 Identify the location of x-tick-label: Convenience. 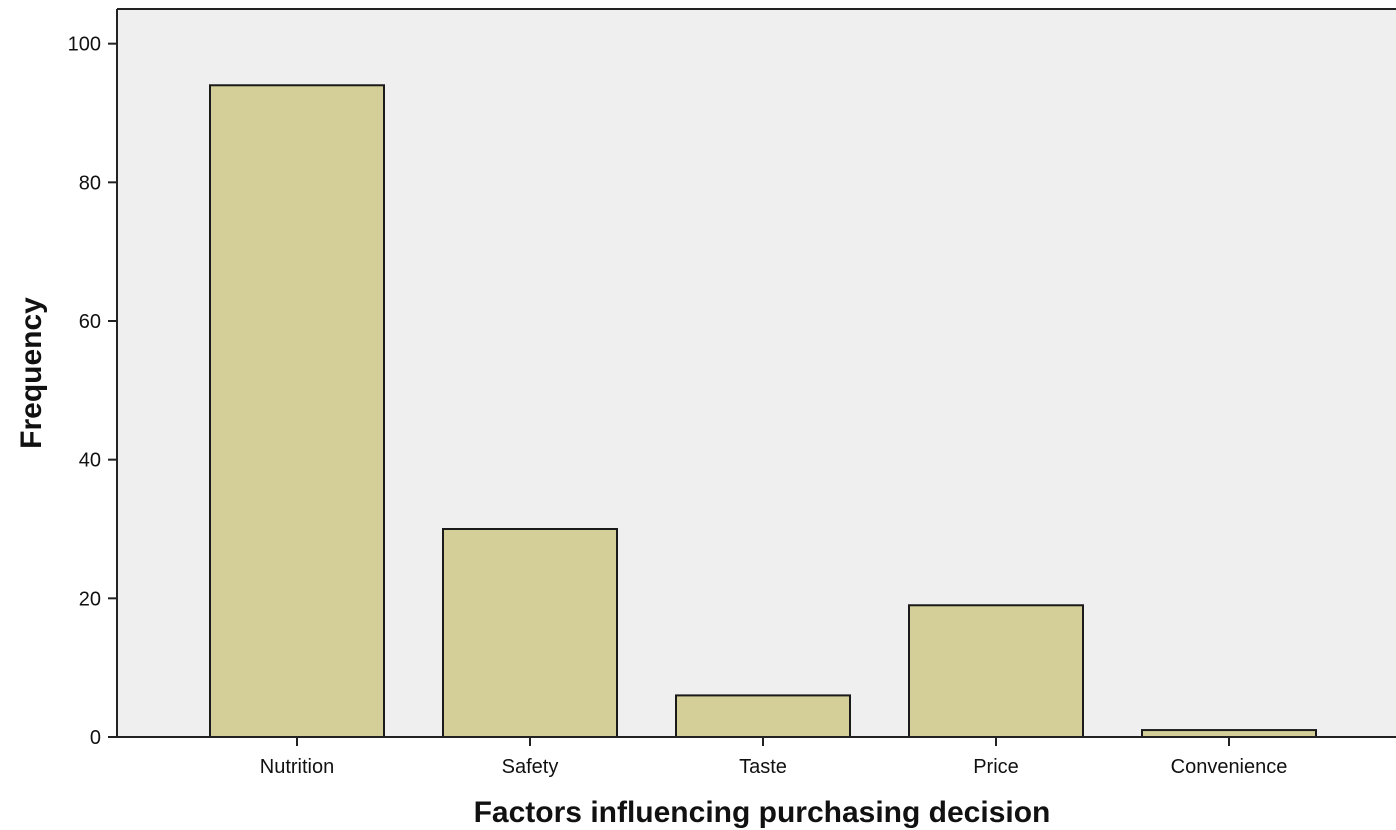
(1229, 767).